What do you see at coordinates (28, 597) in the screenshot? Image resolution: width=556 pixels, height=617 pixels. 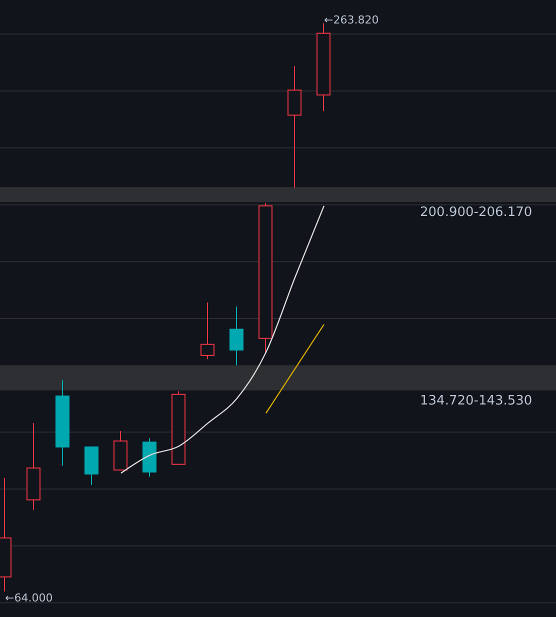 I see `annotation: ←64.000` at bounding box center [28, 597].